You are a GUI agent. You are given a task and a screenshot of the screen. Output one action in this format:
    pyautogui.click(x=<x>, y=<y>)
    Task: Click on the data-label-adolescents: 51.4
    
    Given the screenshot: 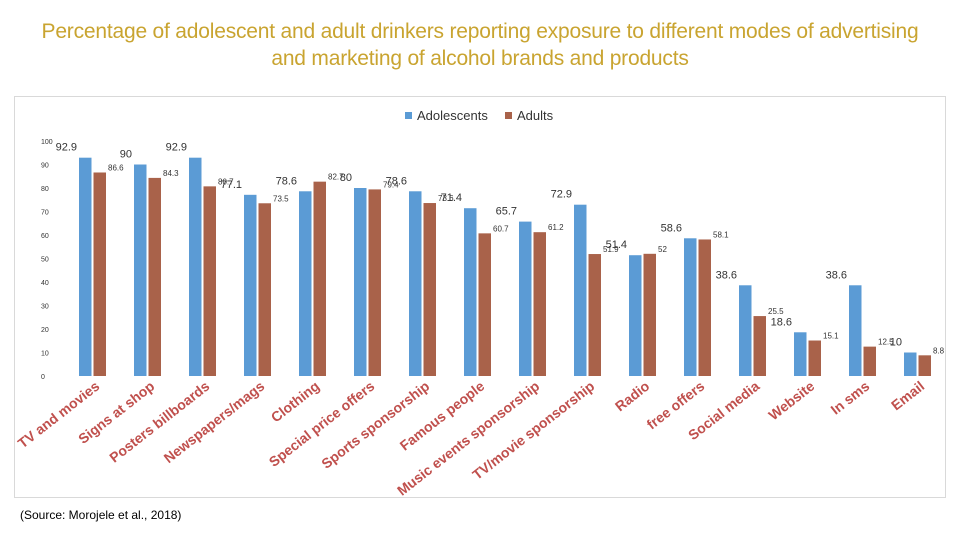 What is the action you would take?
    pyautogui.click(x=616, y=245)
    